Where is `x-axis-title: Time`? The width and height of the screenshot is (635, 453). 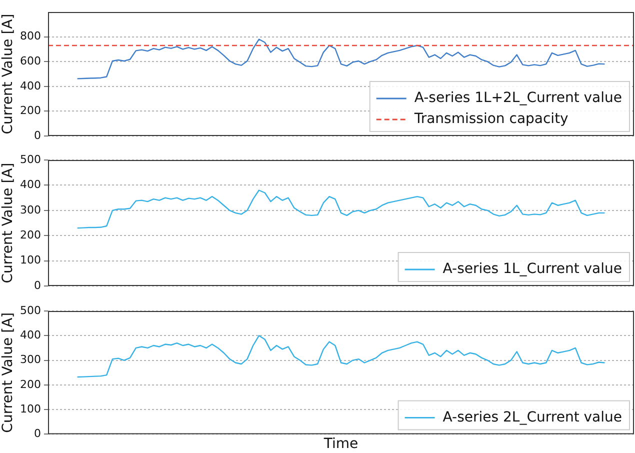 x-axis-title: Time is located at coordinates (340, 444).